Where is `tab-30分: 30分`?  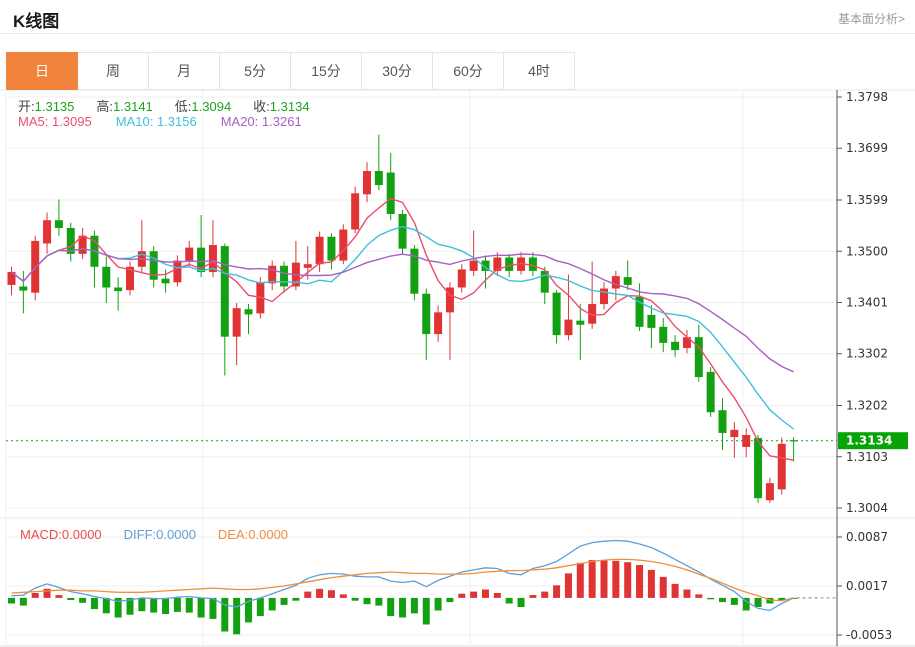
tab-30分: 30分 is located at coordinates (397, 71).